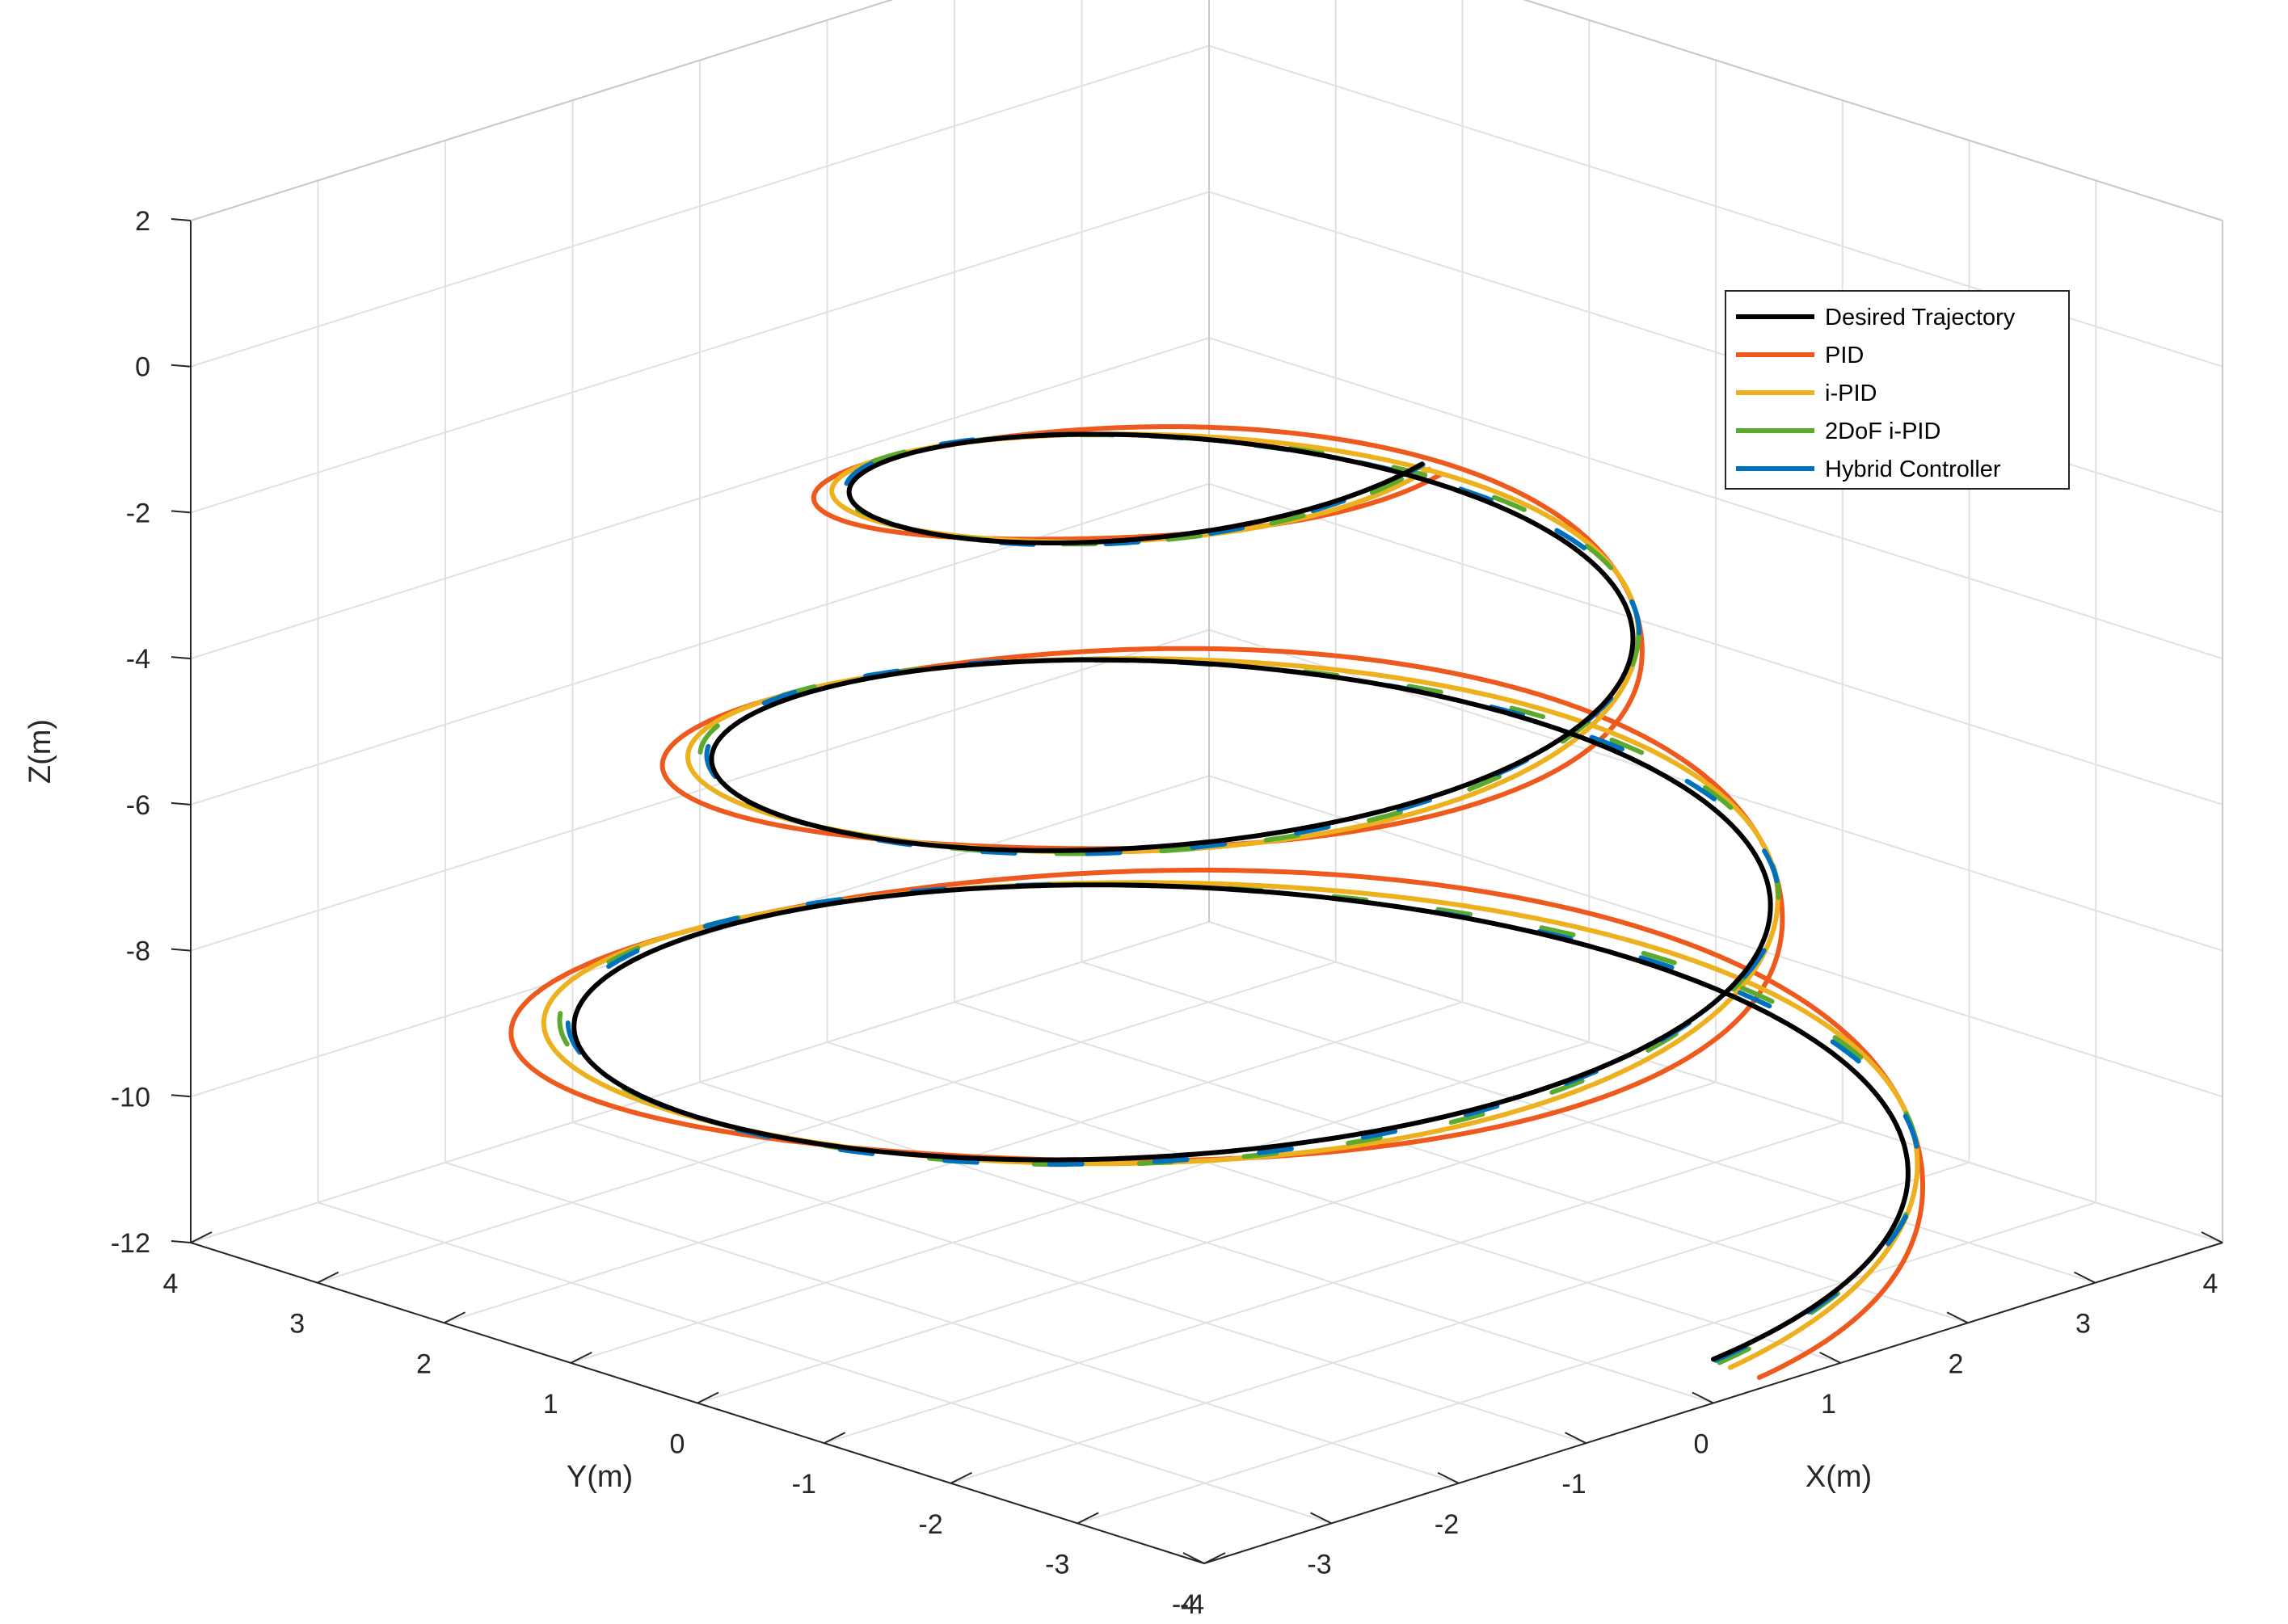 This screenshot has width=2288, height=1624. What do you see at coordinates (138, 659) in the screenshot?
I see `z-tick-label: -4` at bounding box center [138, 659].